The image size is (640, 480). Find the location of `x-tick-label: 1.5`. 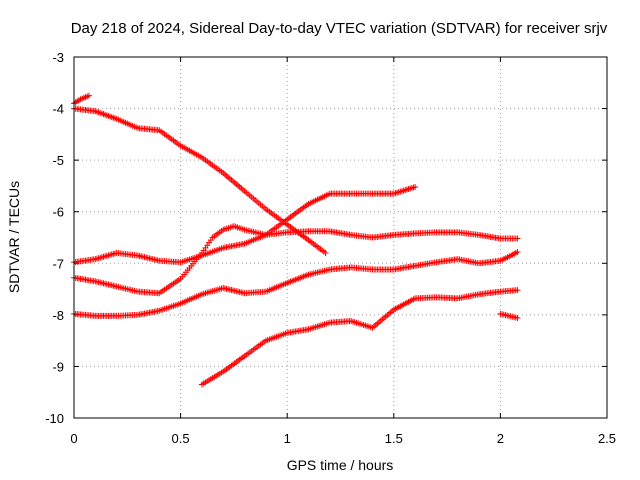

x-tick-label: 1.5 is located at coordinates (394, 438).